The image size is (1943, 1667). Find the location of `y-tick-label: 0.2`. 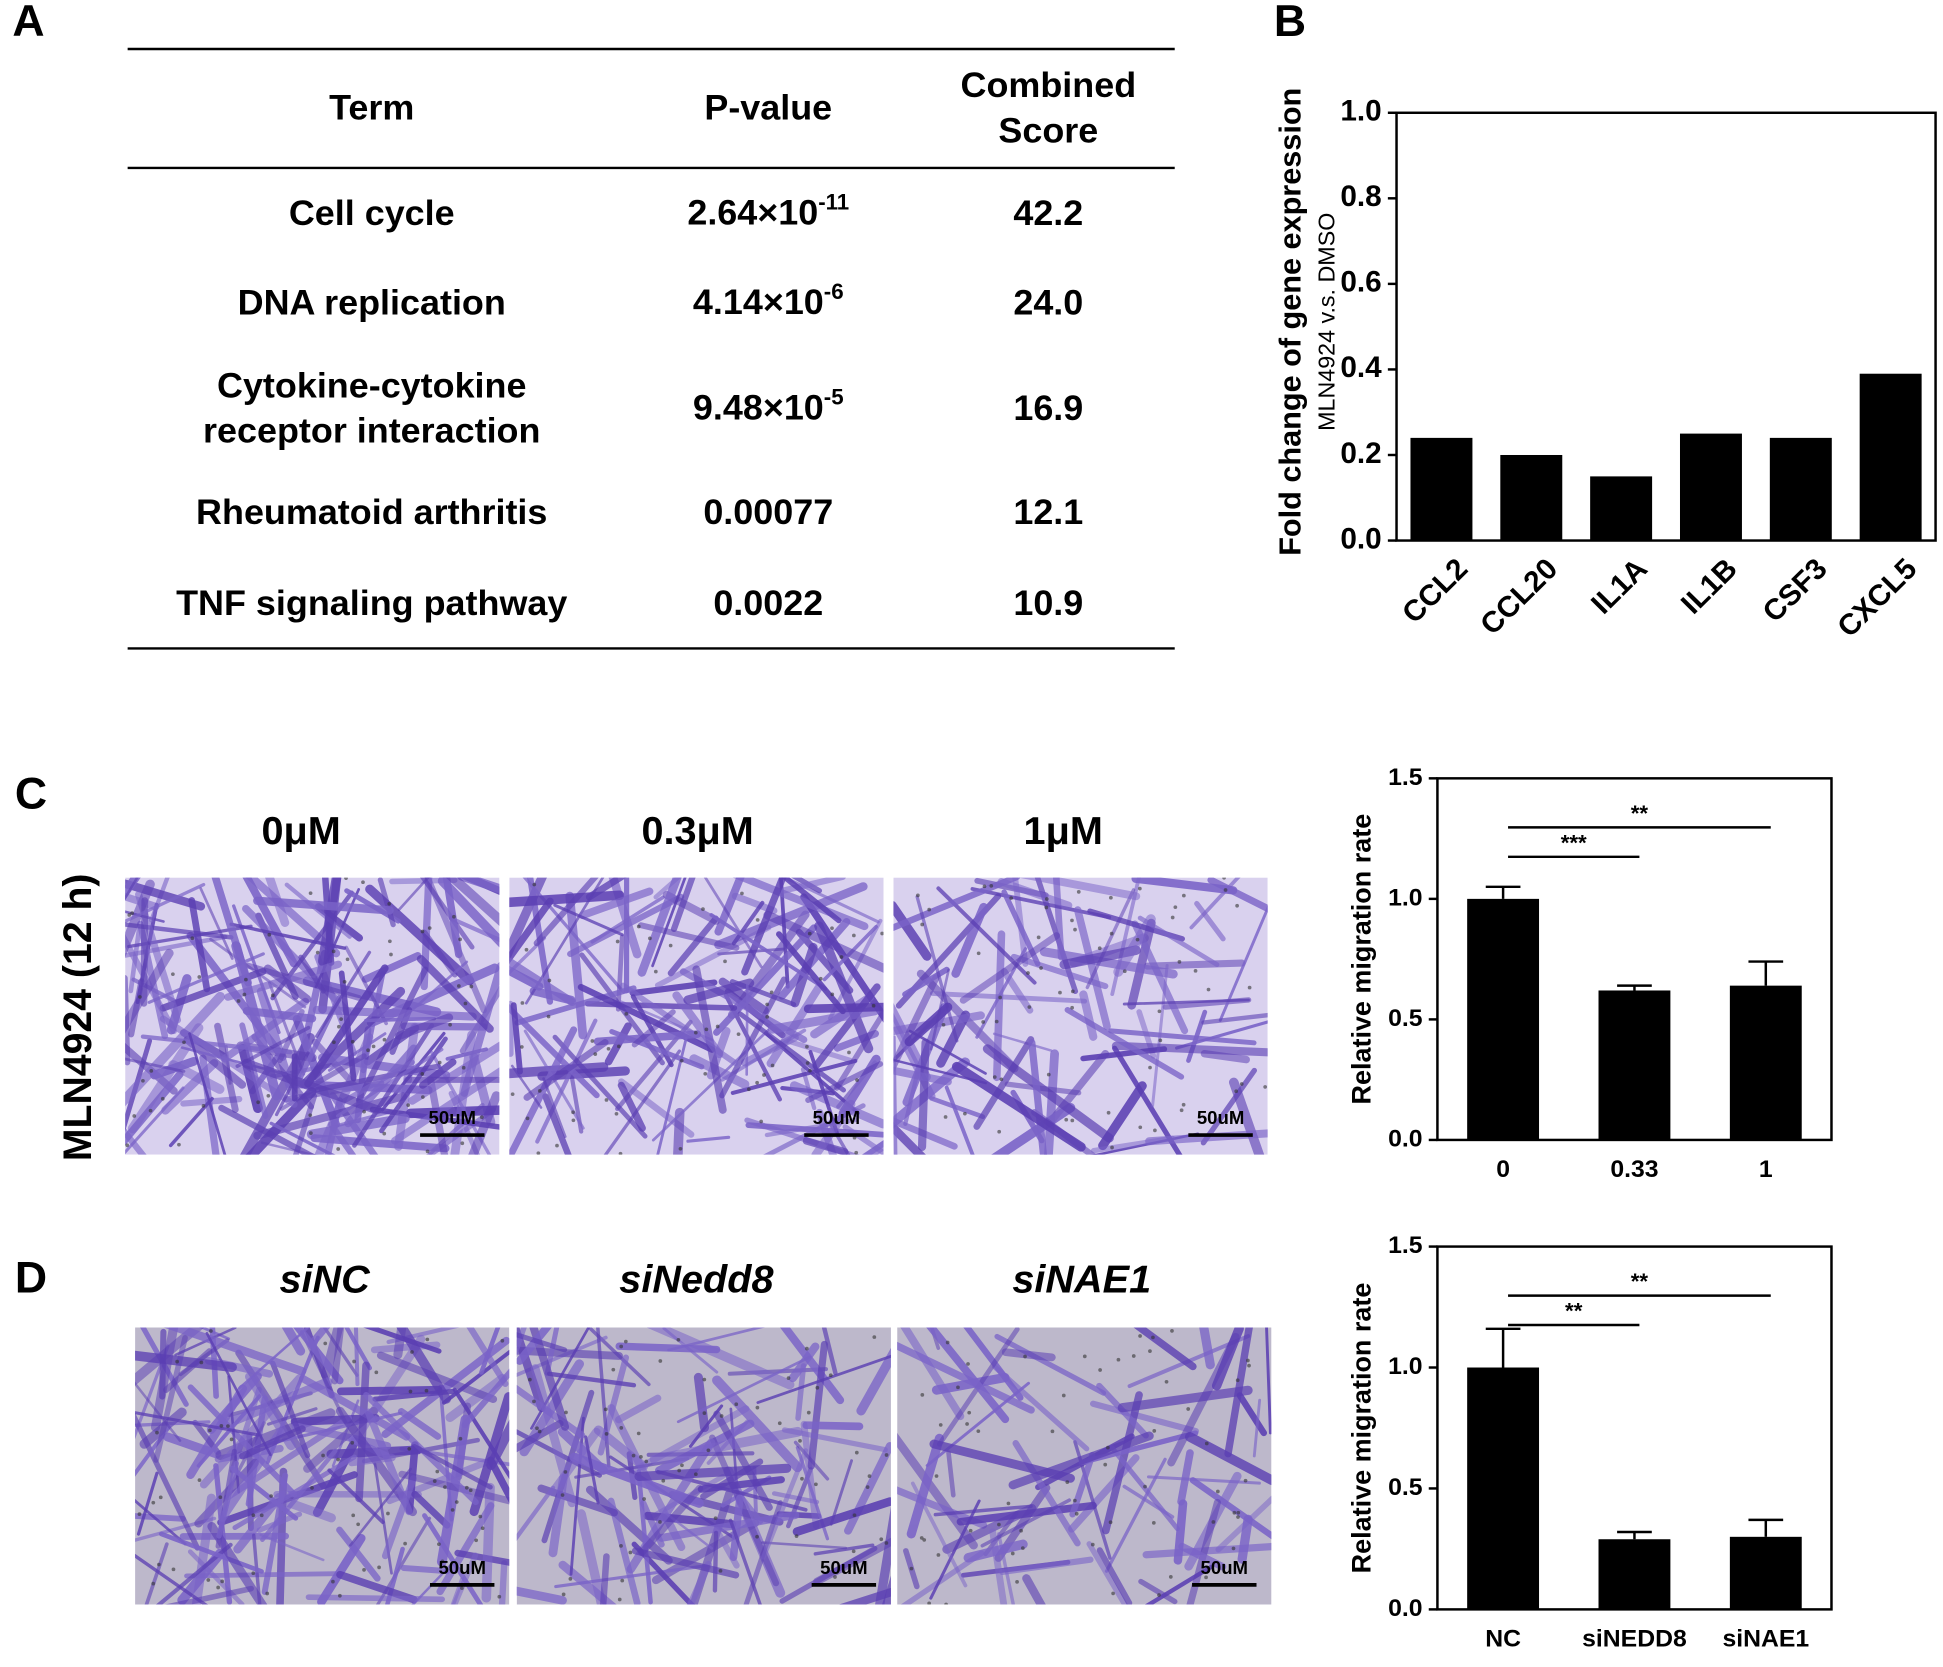

y-tick-label: 0.2 is located at coordinates (1360, 453).